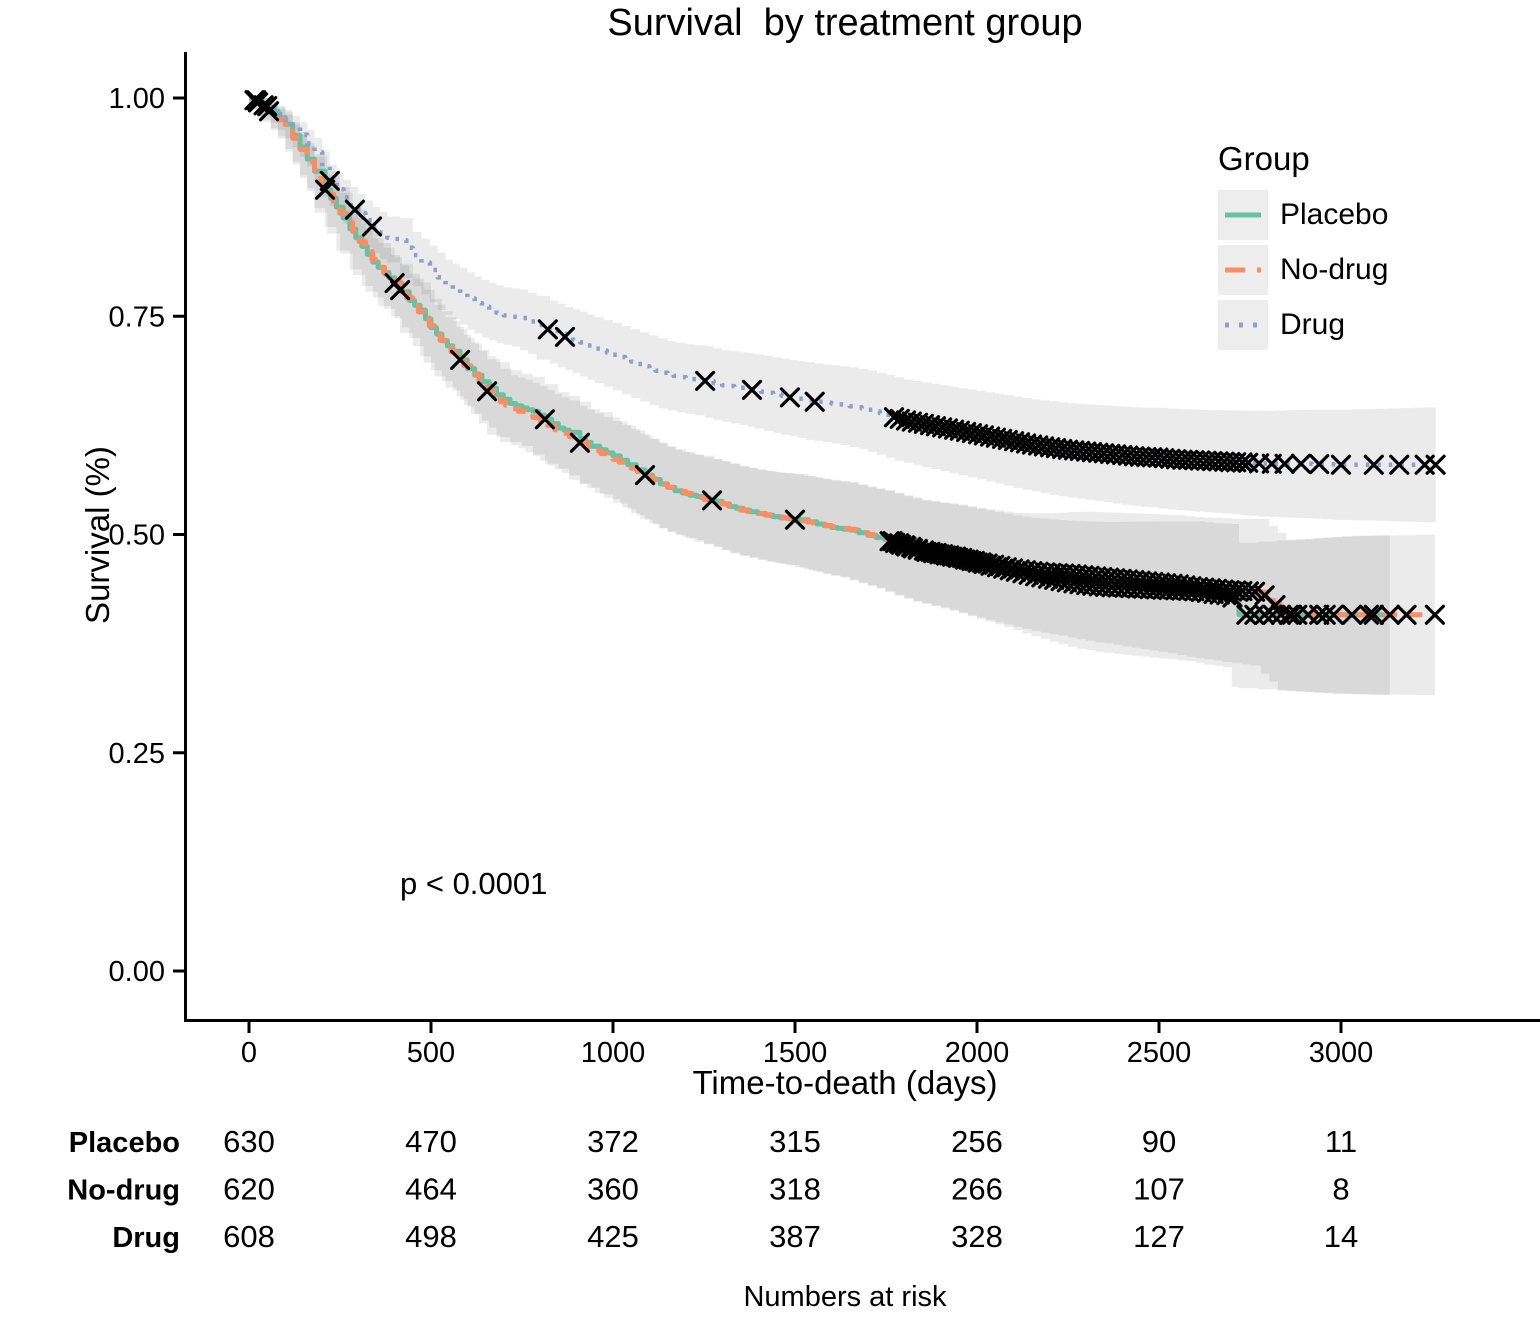 This screenshot has height=1320, width=1540. What do you see at coordinates (1334, 214) in the screenshot?
I see `legend-label-placebo: Placebo` at bounding box center [1334, 214].